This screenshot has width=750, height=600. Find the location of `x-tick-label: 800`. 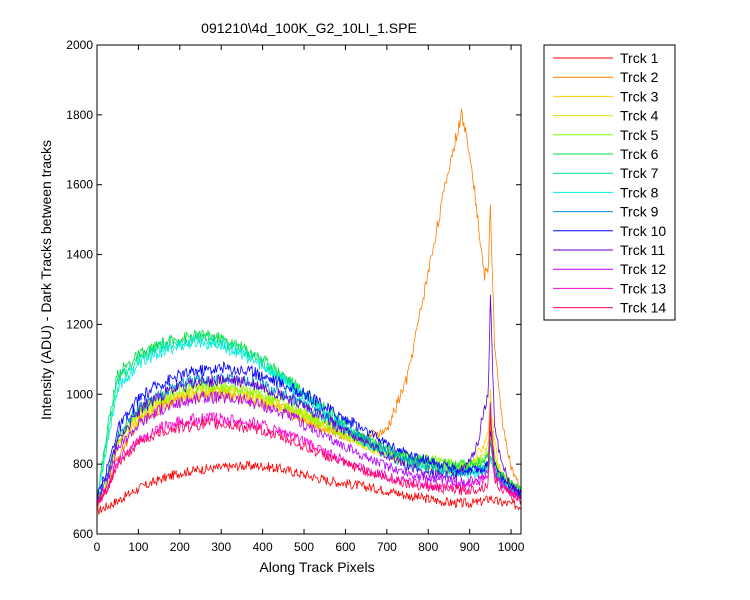

x-tick-label: 800 is located at coordinates (428, 547).